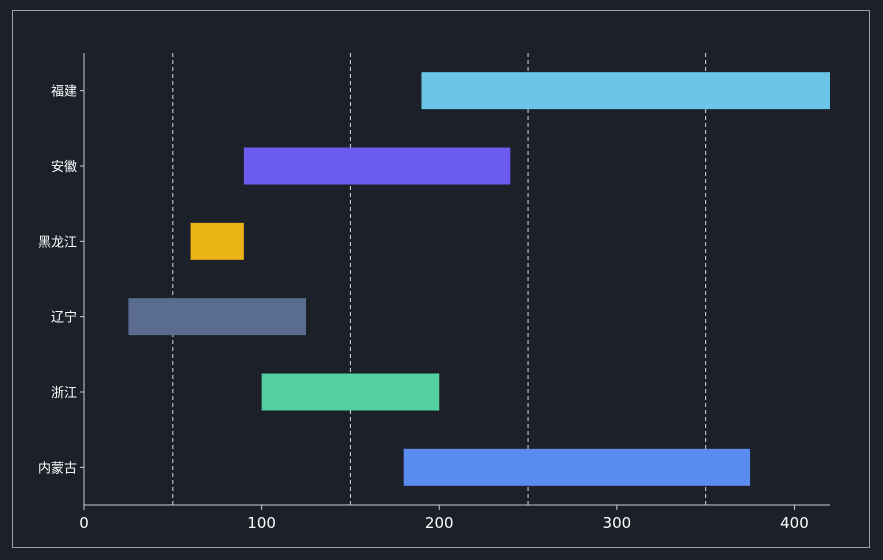 The height and width of the screenshot is (560, 883). What do you see at coordinates (261, 523) in the screenshot?
I see `x-tick-label-1: 100` at bounding box center [261, 523].